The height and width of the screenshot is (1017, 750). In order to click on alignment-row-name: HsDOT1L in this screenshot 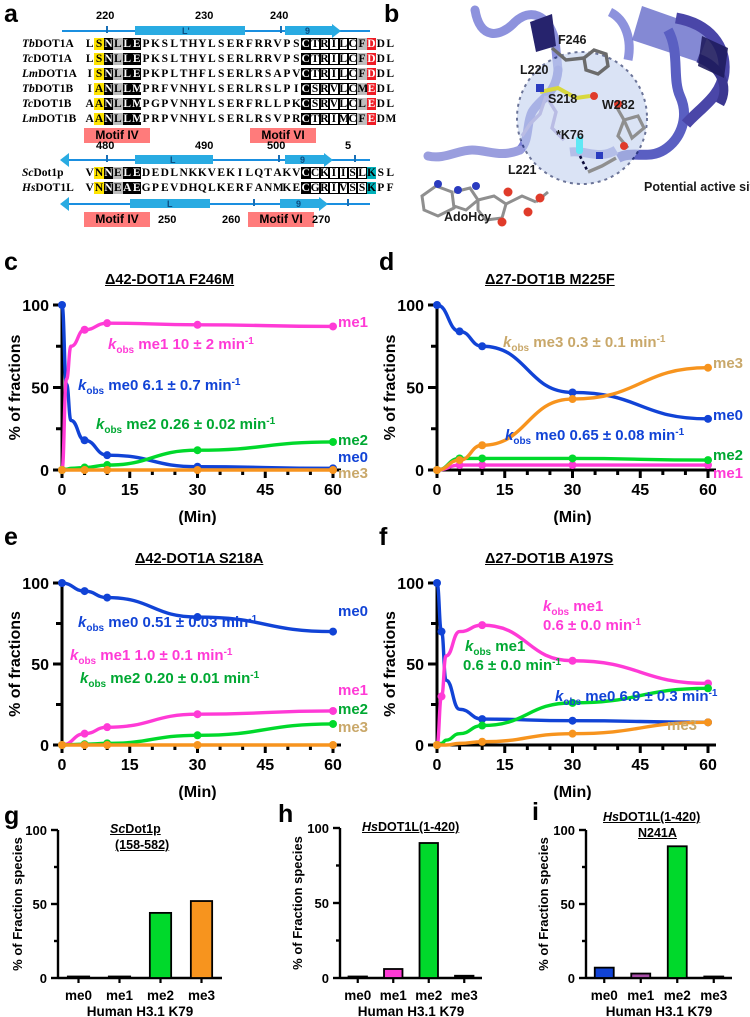, I will do `click(48, 188)`.